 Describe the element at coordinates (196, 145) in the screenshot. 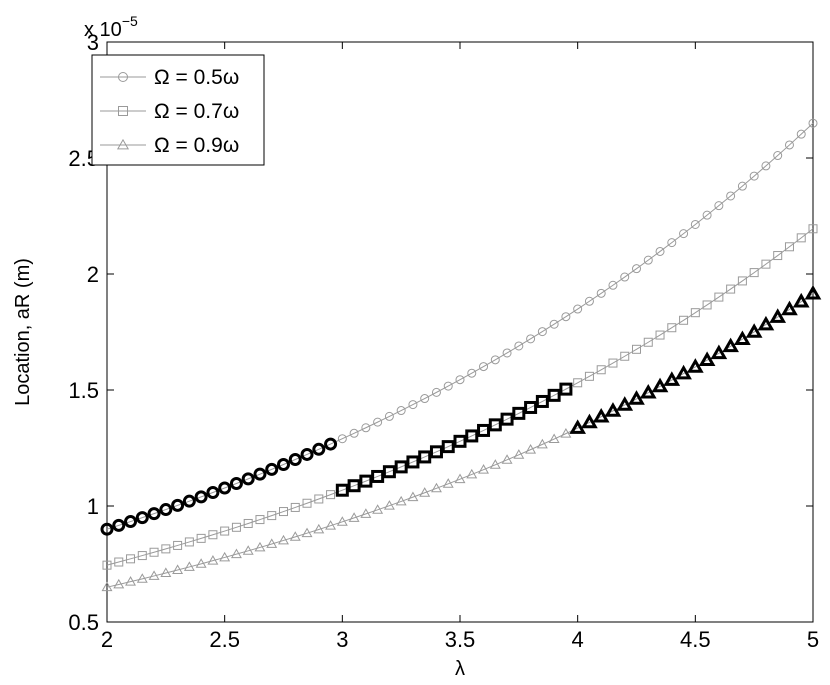

I see `legend-label: Ω = 0.9ω` at that location.